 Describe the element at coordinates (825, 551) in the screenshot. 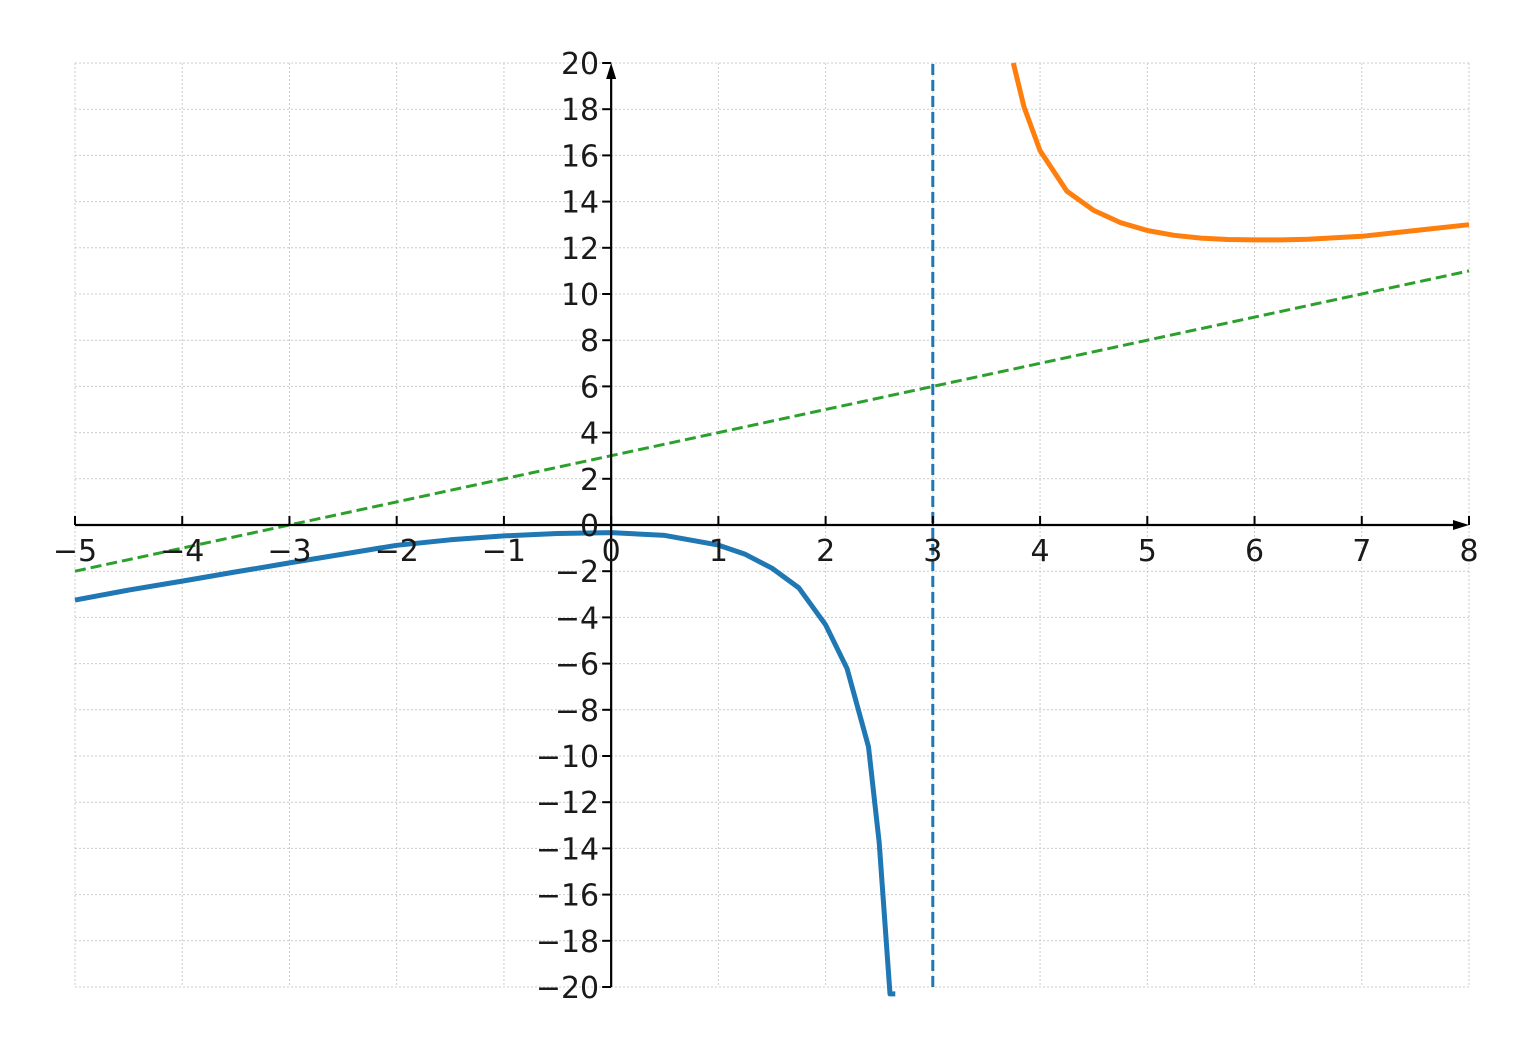

I see `x-tick-label-7: 2` at that location.